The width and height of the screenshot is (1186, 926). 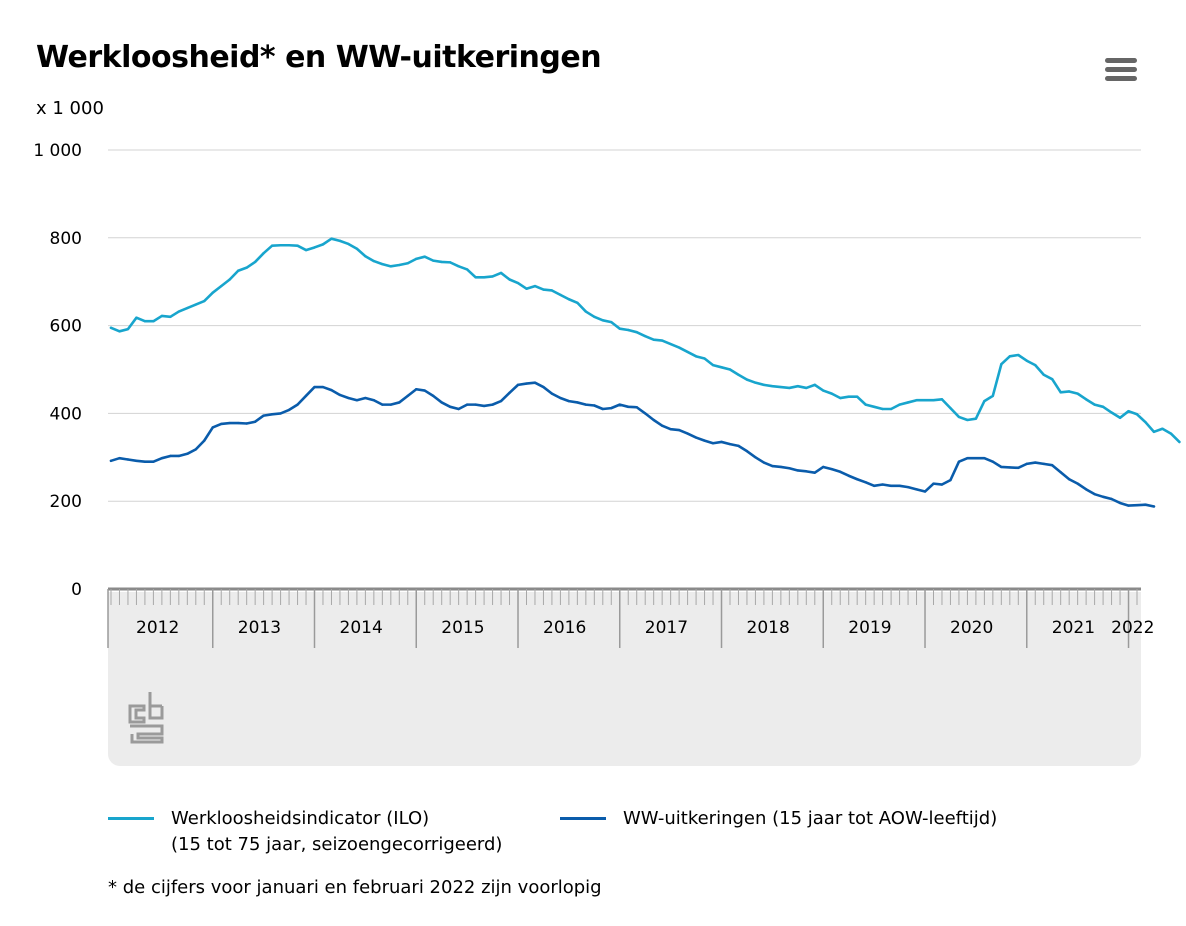 I want to click on legend-sublabel: (15 tot 75 jaar, seizoengecorrigeerd), so click(x=337, y=844).